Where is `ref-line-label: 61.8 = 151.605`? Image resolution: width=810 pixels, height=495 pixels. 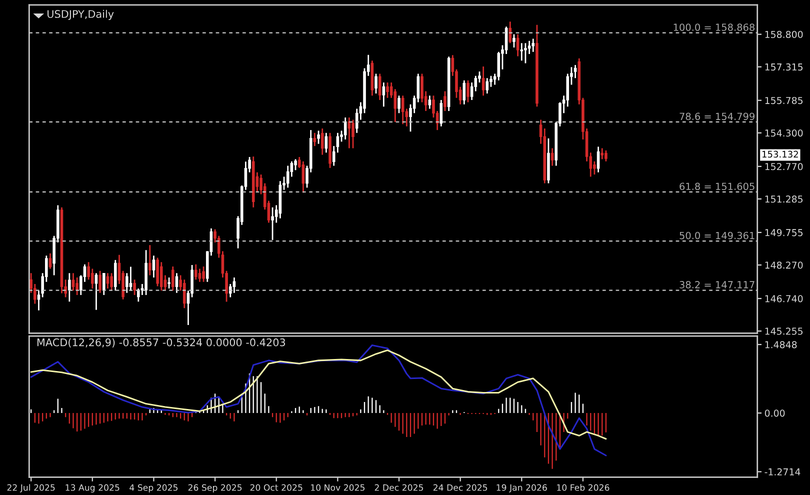 ref-line-label: 61.8 = 151.605 is located at coordinates (717, 186).